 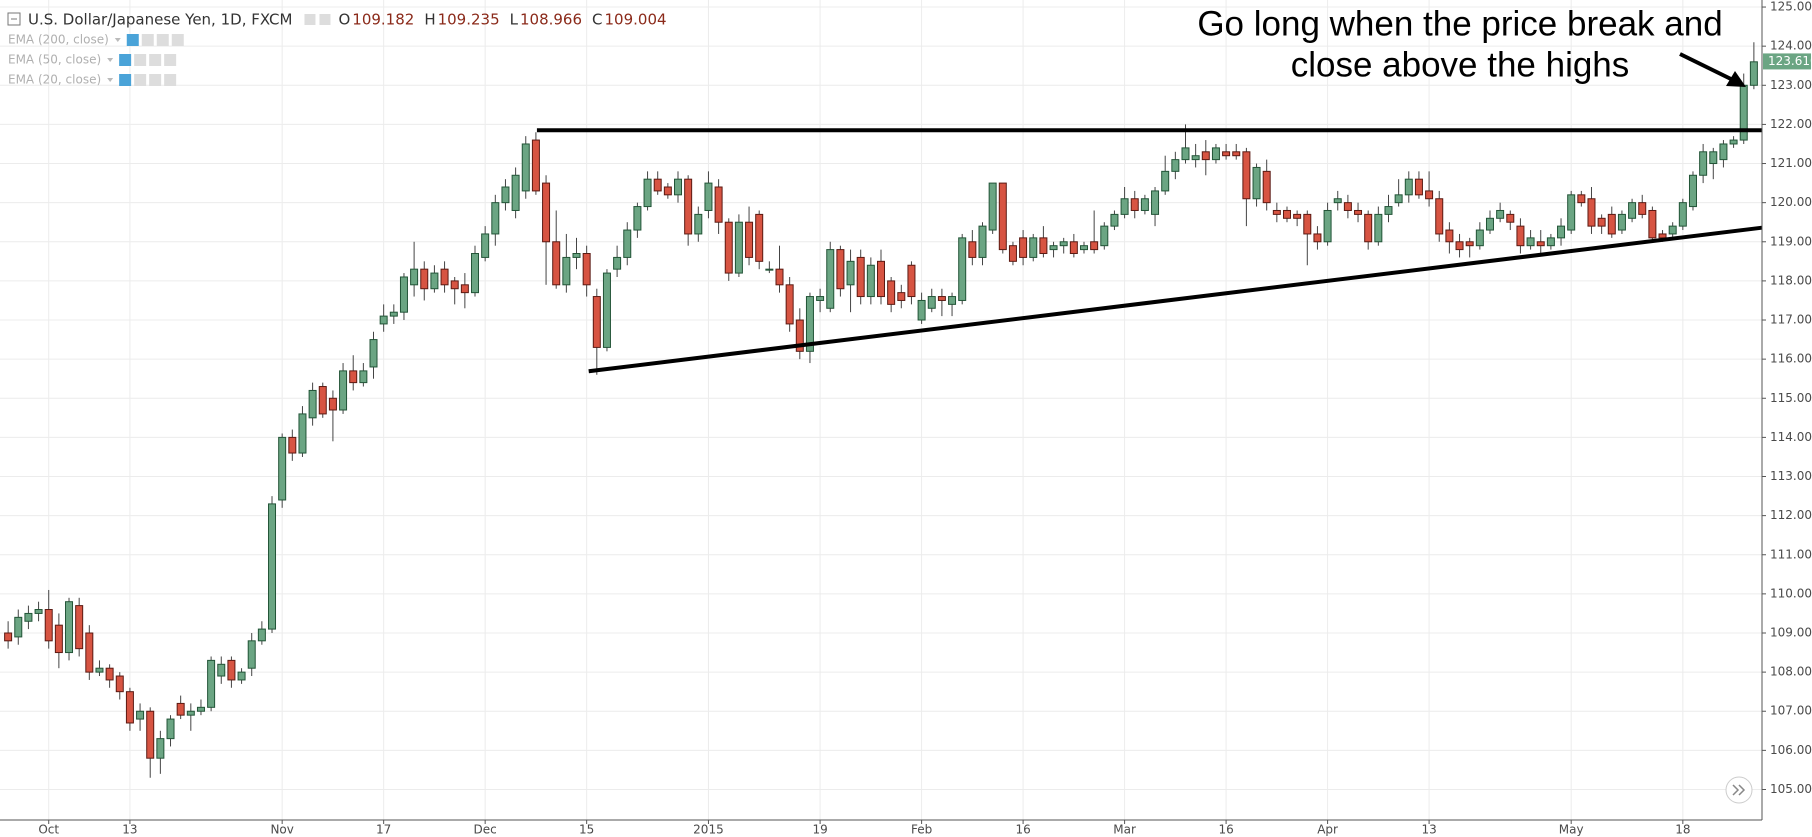 I want to click on x-tick-label: 17, so click(x=383, y=830).